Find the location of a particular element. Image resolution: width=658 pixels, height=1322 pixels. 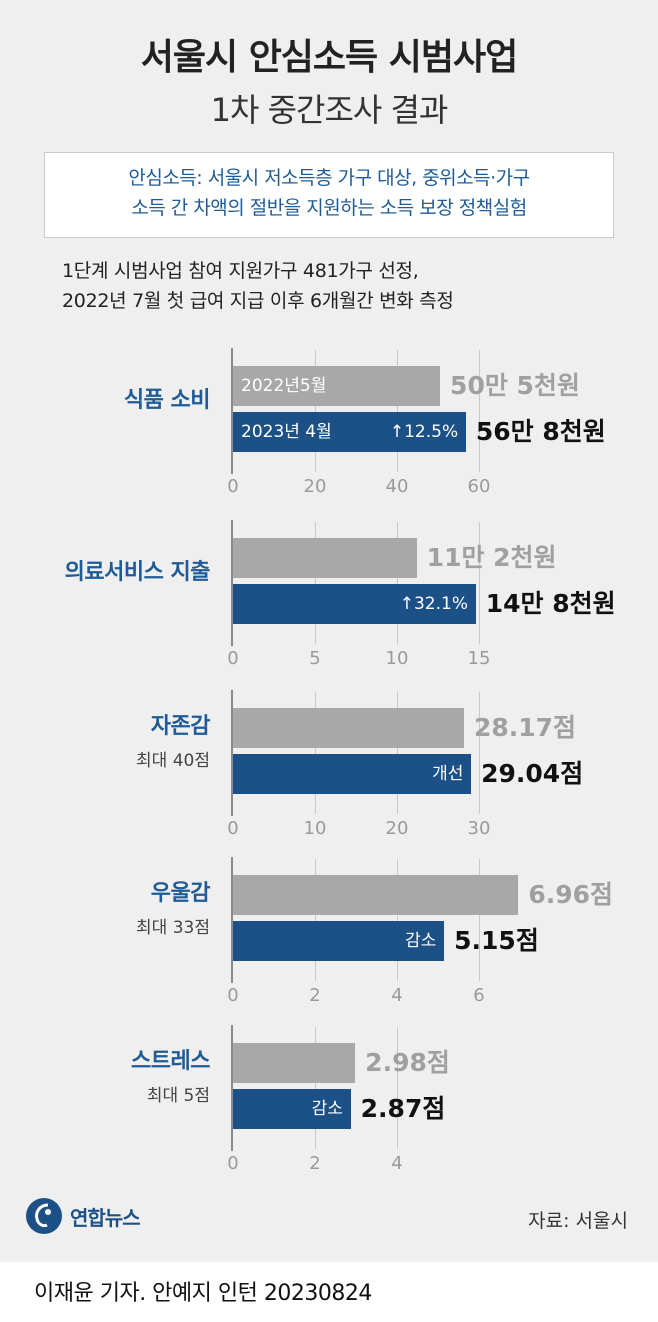

definition-line: 소득 간 차액의 절반을 지원하는 소득 보장 정책실험 is located at coordinates (329, 208).